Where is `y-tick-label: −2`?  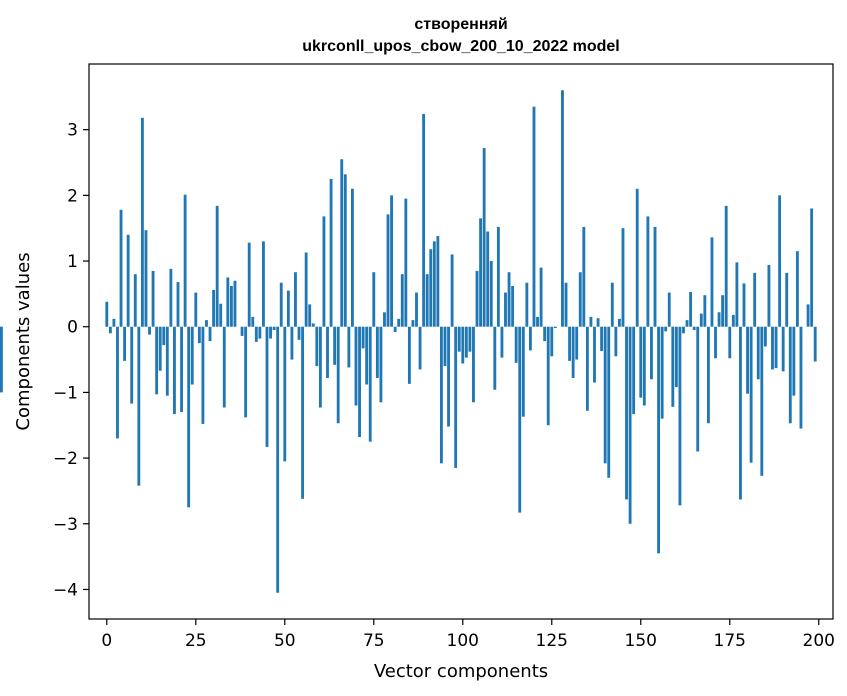 y-tick-label: −2 is located at coordinates (65, 459).